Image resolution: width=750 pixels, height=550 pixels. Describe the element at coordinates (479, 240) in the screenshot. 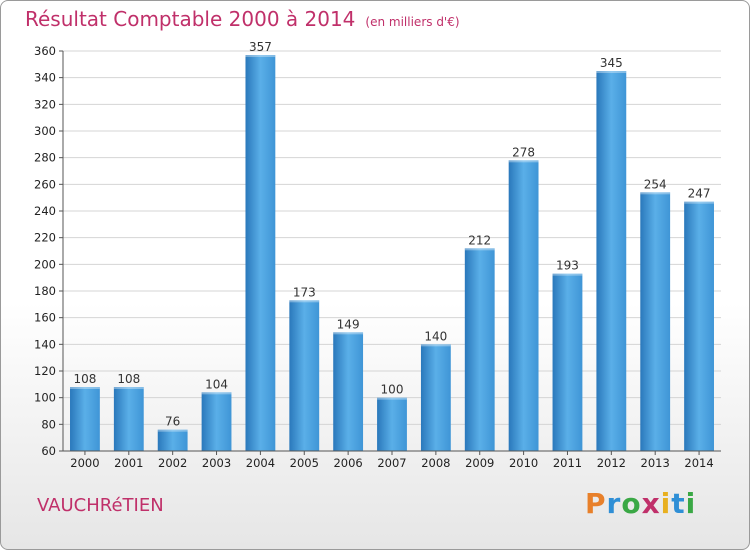

I see `value-label: 212` at that location.